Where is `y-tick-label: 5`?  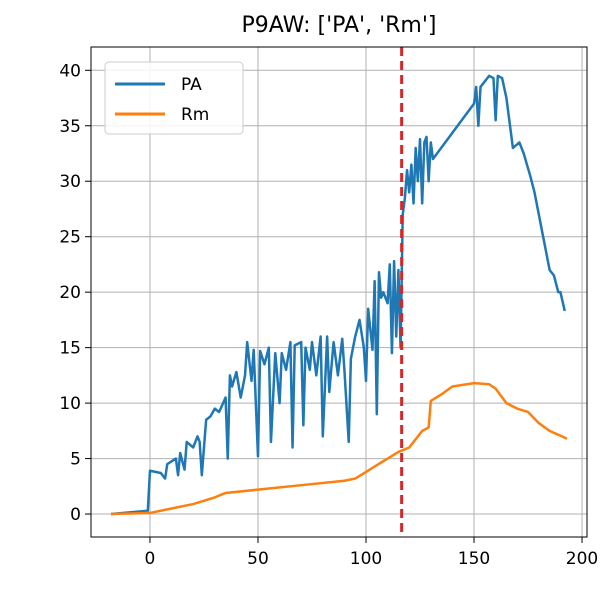 y-tick-label: 5 is located at coordinates (75, 460).